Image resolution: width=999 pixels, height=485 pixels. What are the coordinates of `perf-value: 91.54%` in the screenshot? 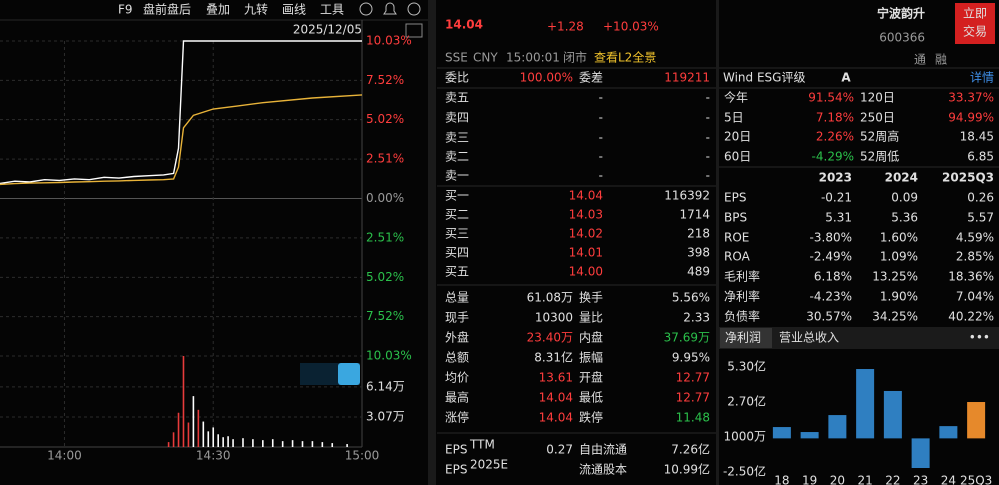 It's located at (831, 98).